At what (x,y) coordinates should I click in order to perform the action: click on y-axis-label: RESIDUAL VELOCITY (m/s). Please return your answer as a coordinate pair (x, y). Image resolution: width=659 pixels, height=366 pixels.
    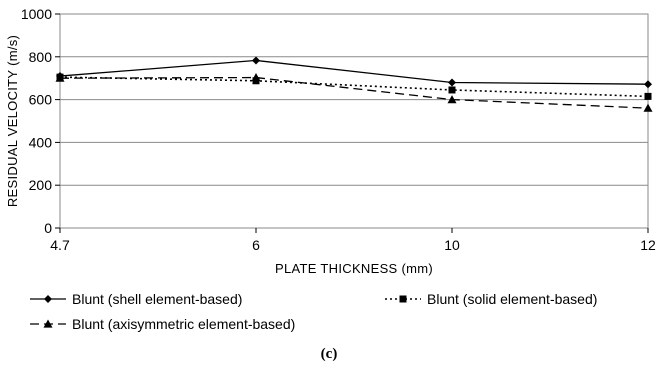
    Looking at the image, I should click on (12, 121).